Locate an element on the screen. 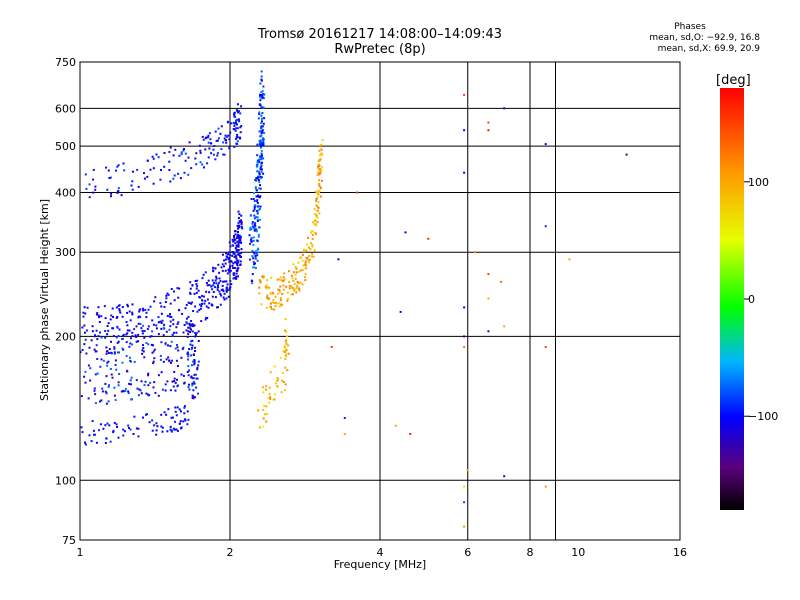  x-tick-label: 4 is located at coordinates (380, 552).